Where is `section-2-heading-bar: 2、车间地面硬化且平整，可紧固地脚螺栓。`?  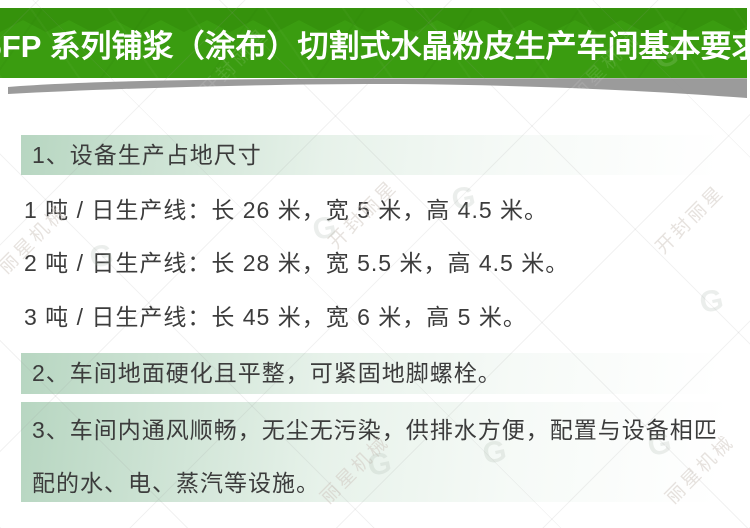
section-2-heading-bar: 2、车间地面硬化且平整，可紧固地脚螺栓。 is located at coordinates (384, 373).